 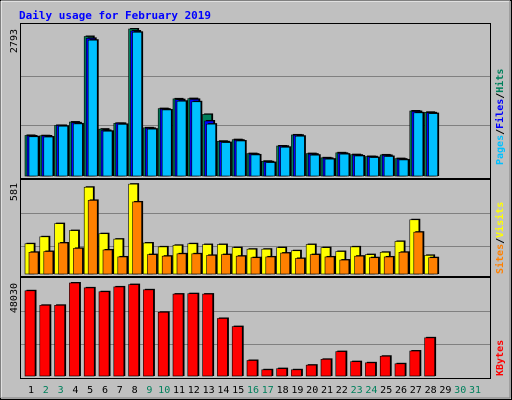 I want to click on day-label-10: 10, so click(x=164, y=390).